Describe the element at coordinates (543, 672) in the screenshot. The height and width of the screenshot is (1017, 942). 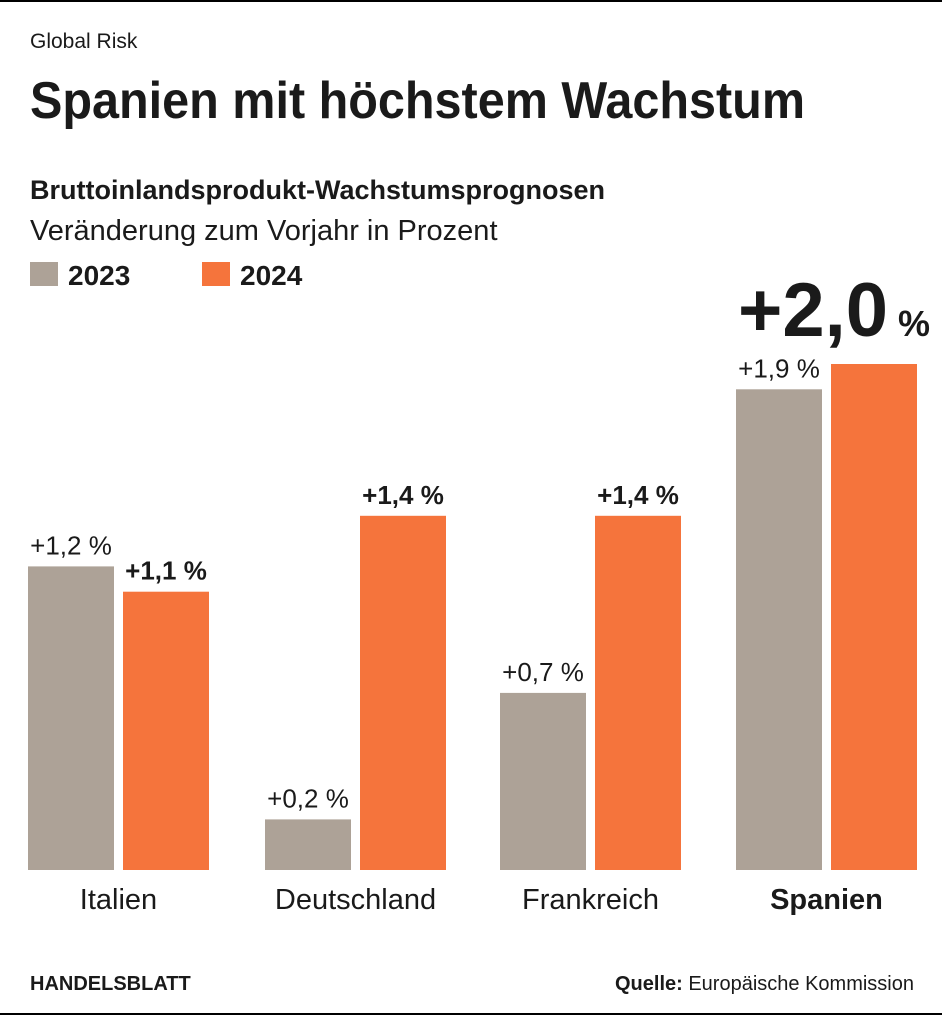
I see `value-label: +0,7 %` at that location.